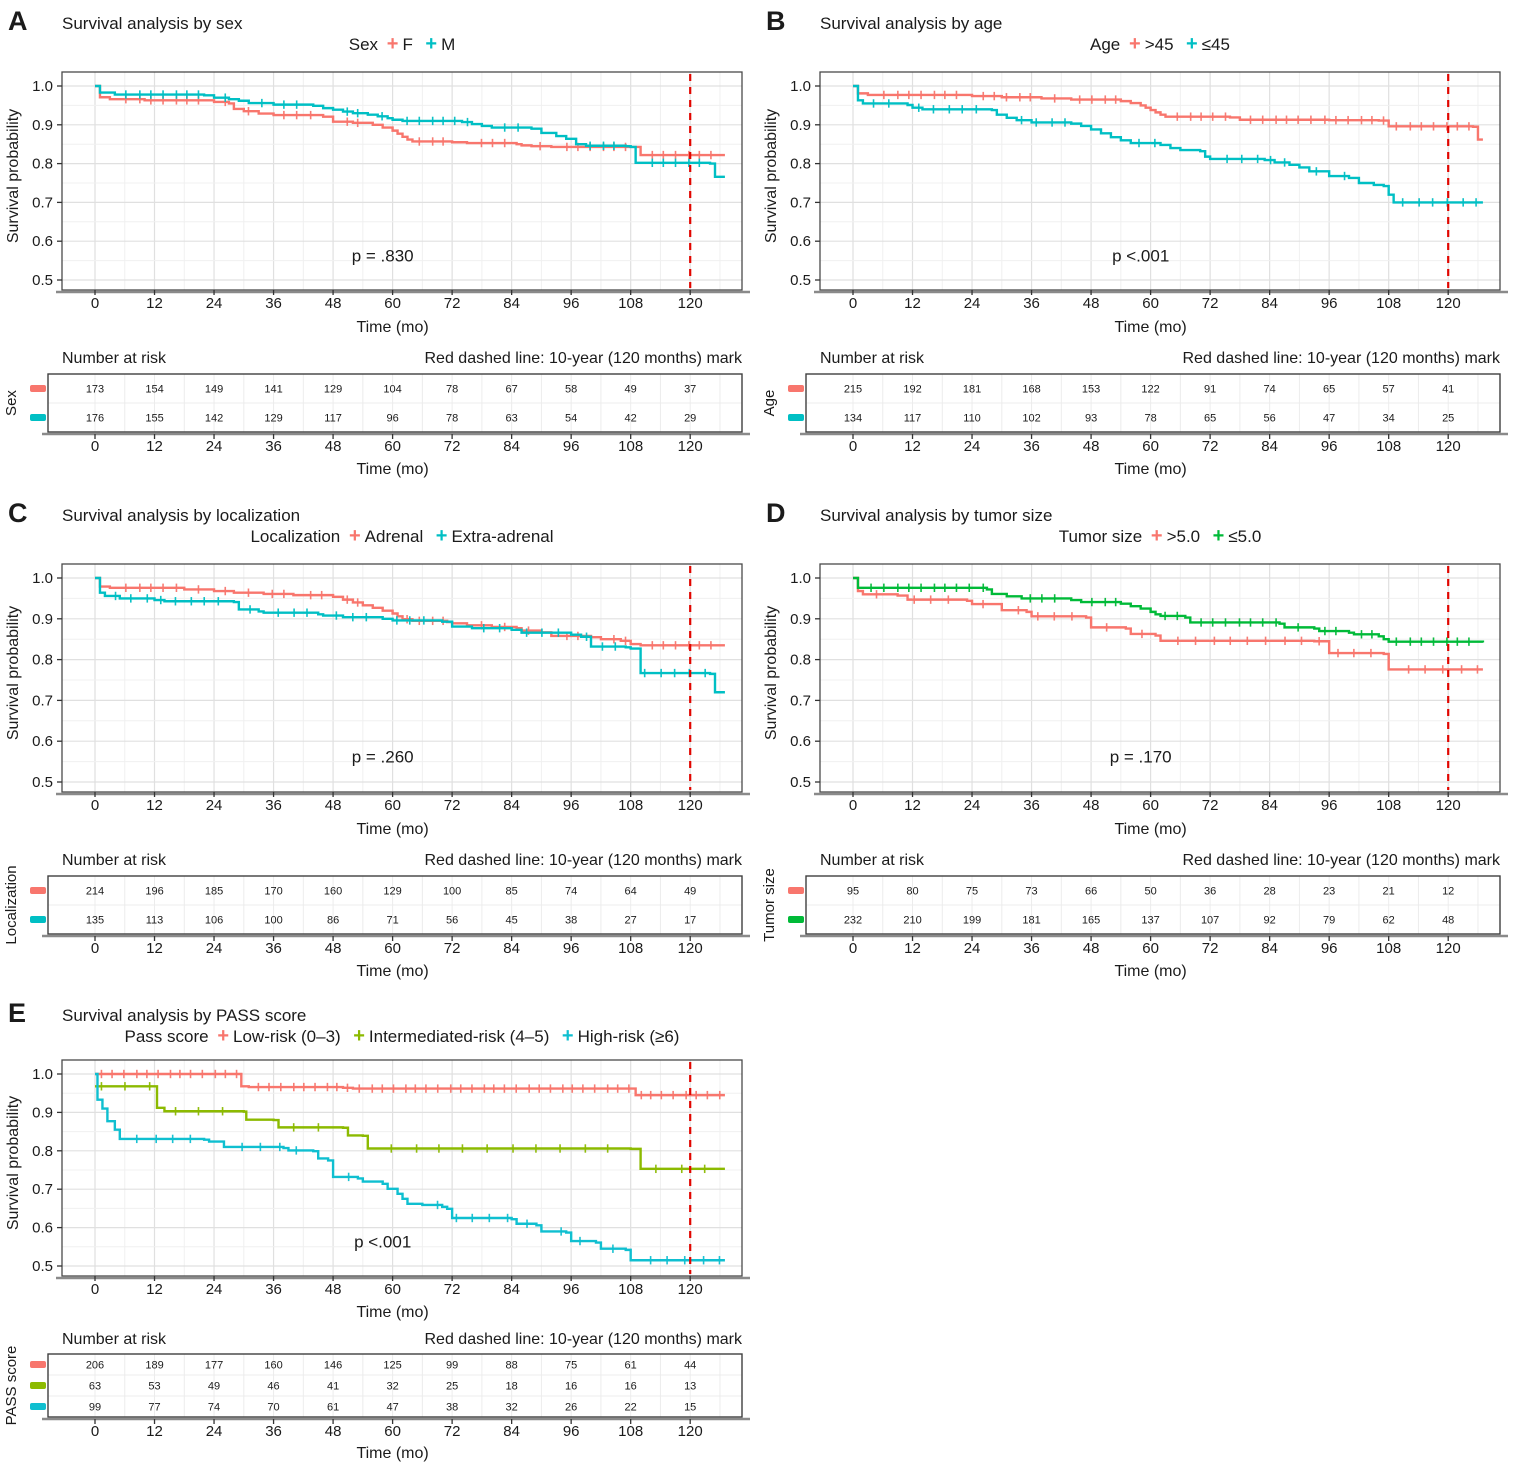  I want to click on censor-ticks->5.0, so click(1177, 632).